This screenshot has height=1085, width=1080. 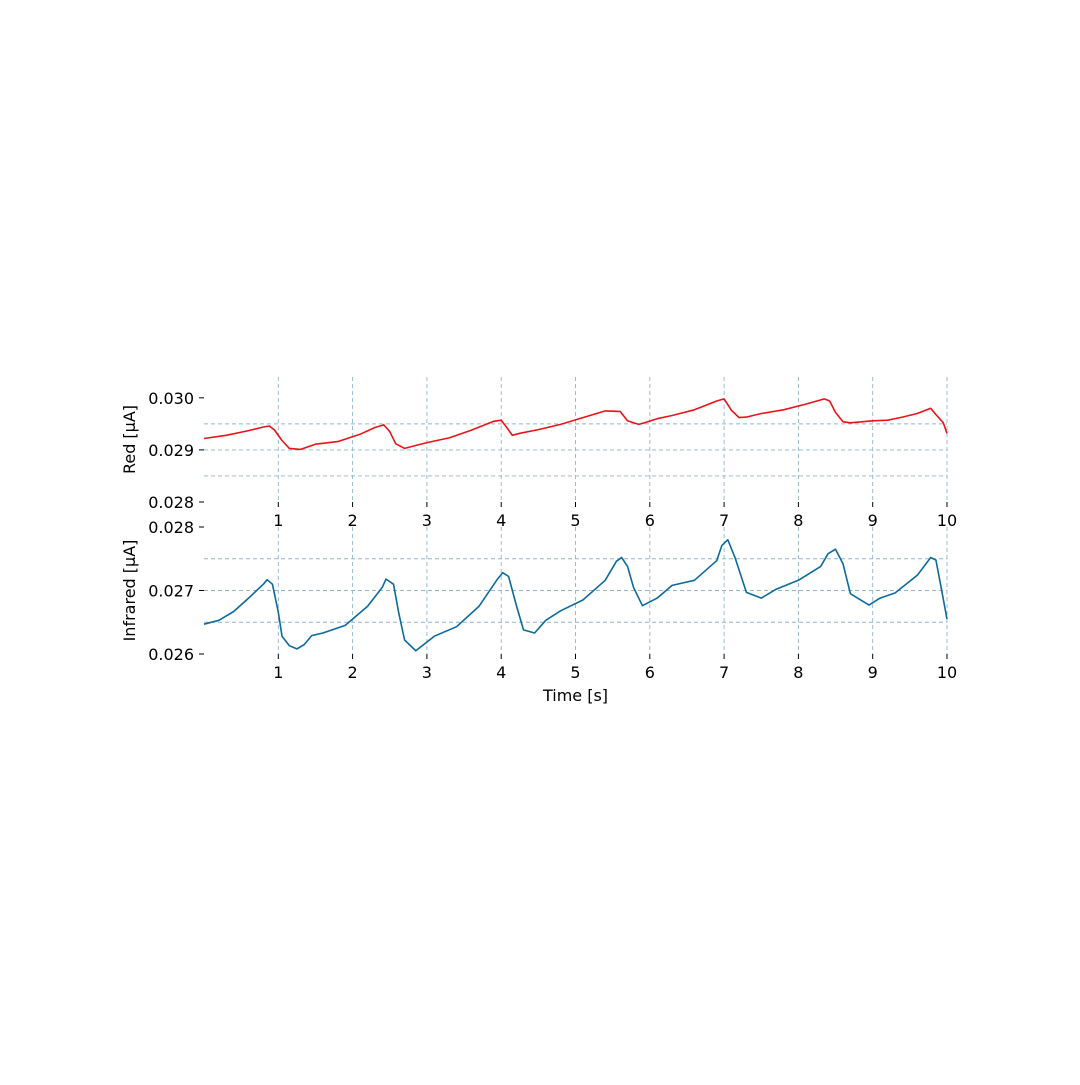 What do you see at coordinates (171, 591) in the screenshot?
I see `infrared-y-tick-label: 0.027` at bounding box center [171, 591].